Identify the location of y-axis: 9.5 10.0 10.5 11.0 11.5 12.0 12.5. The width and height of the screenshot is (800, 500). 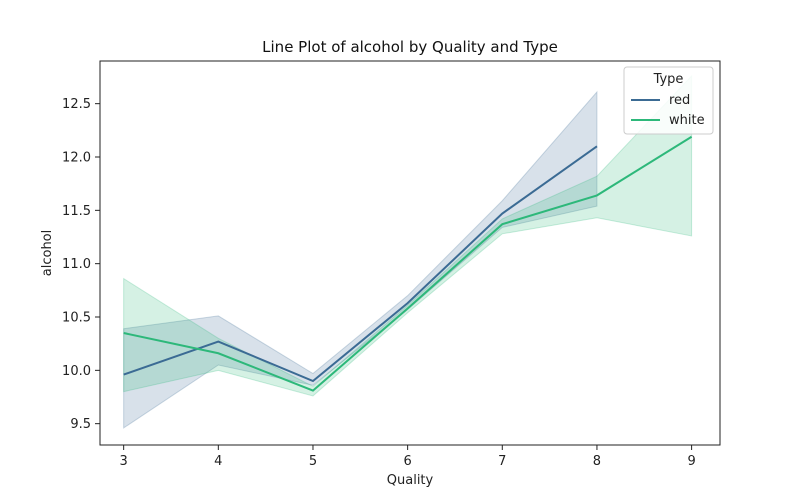
(81, 264).